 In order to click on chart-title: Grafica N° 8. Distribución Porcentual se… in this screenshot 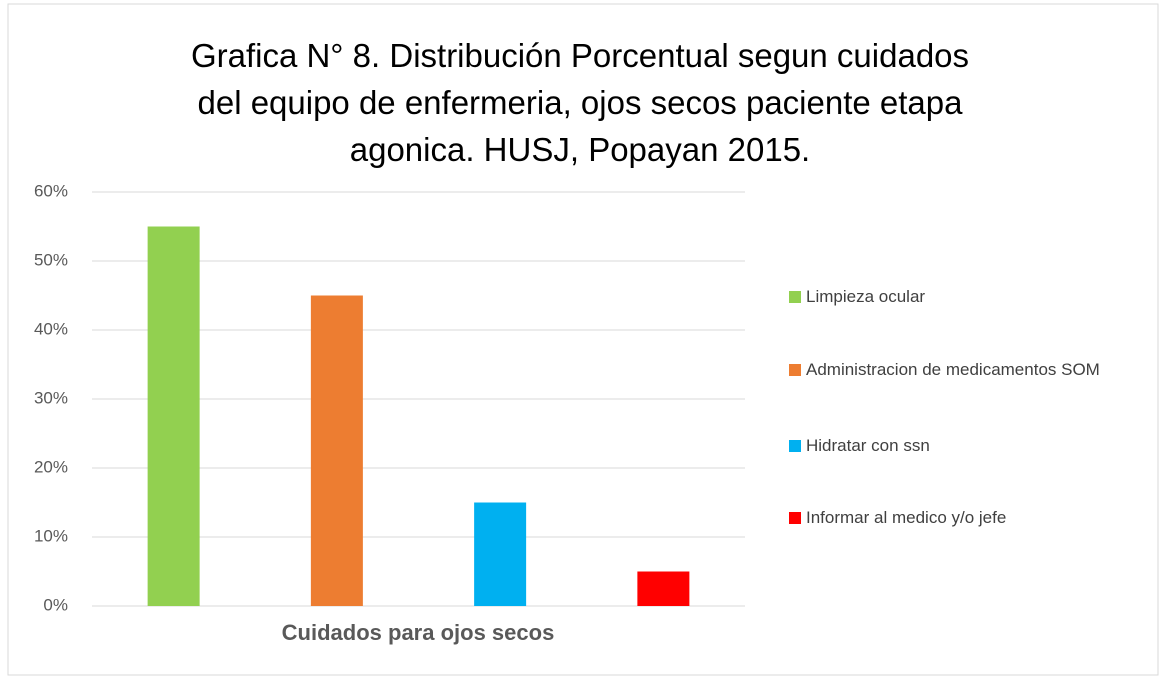, I will do `click(580, 102)`.